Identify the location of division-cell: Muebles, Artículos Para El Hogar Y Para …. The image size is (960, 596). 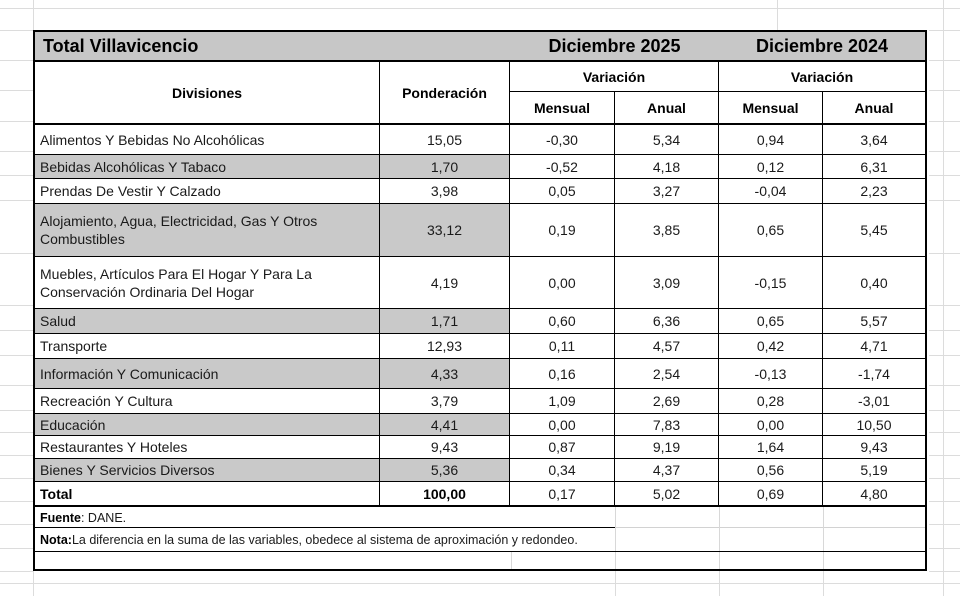
(207, 282).